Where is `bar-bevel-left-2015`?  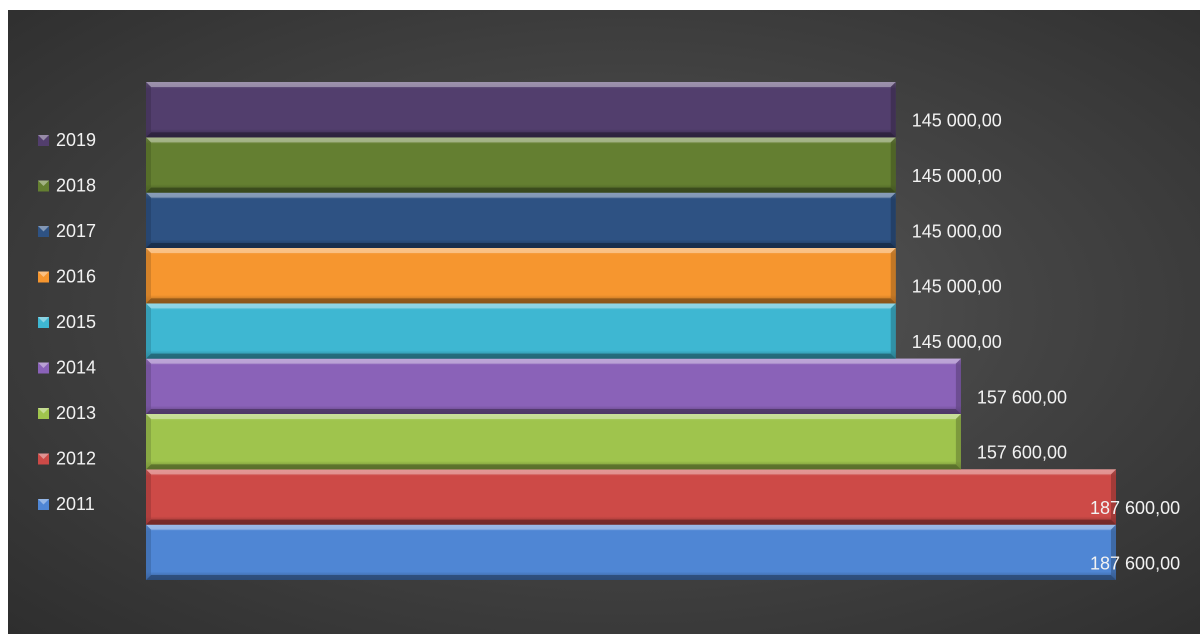
bar-bevel-left-2015 is located at coordinates (148, 331).